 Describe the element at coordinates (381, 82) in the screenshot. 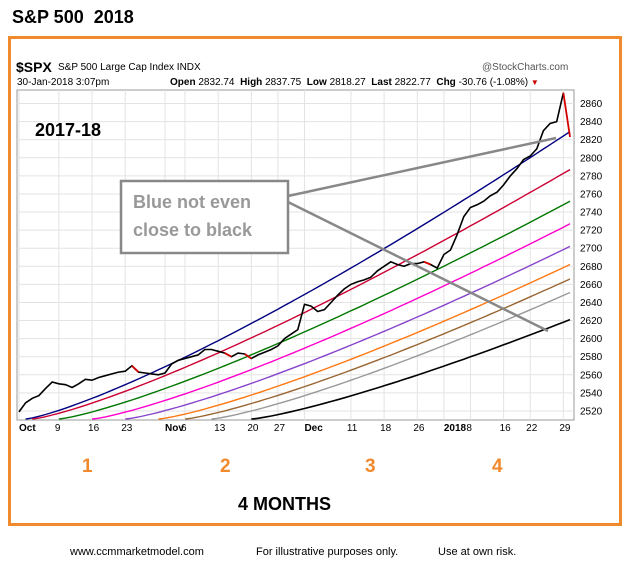

I see `last-label: Last` at that location.